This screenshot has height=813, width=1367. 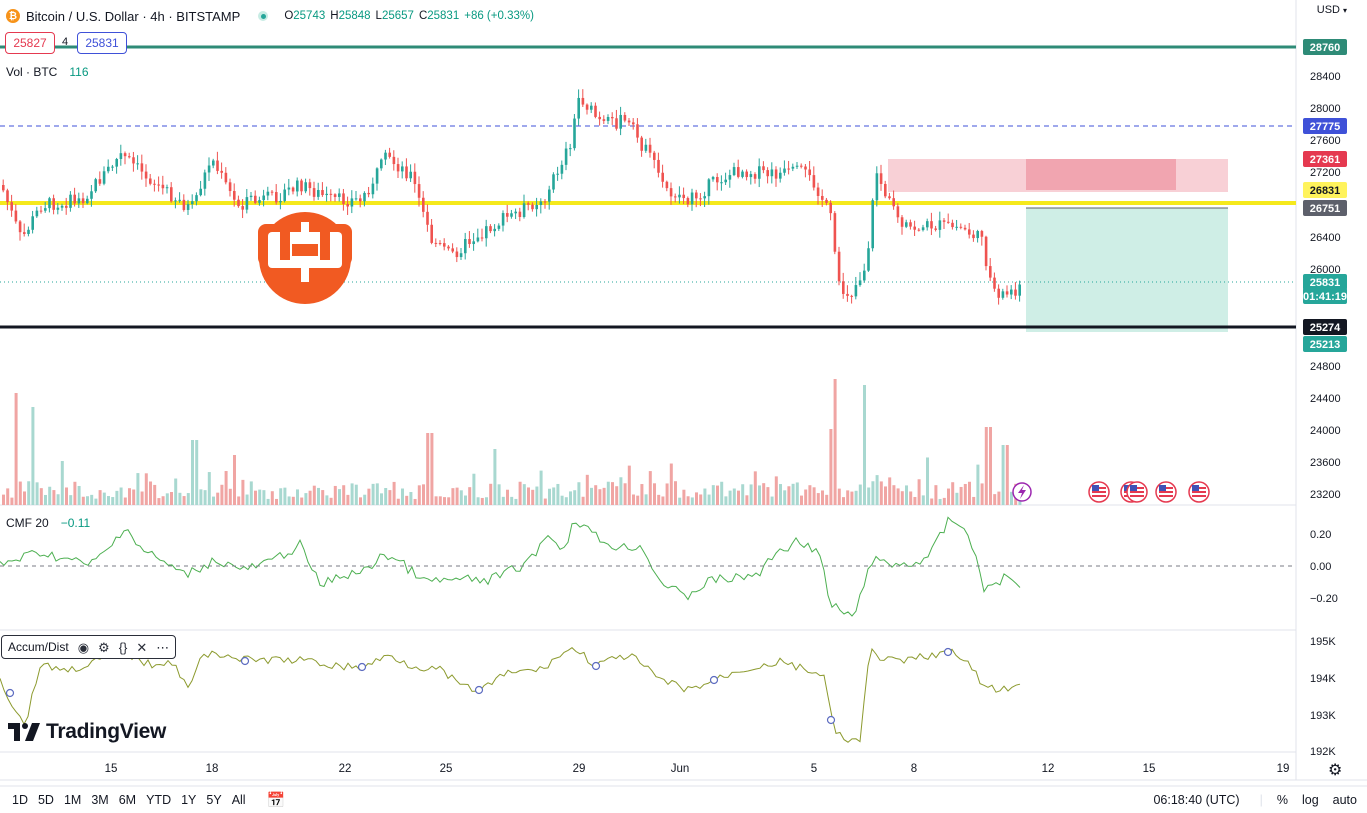 What do you see at coordinates (238, 799) in the screenshot?
I see `timeframe-all: All` at bounding box center [238, 799].